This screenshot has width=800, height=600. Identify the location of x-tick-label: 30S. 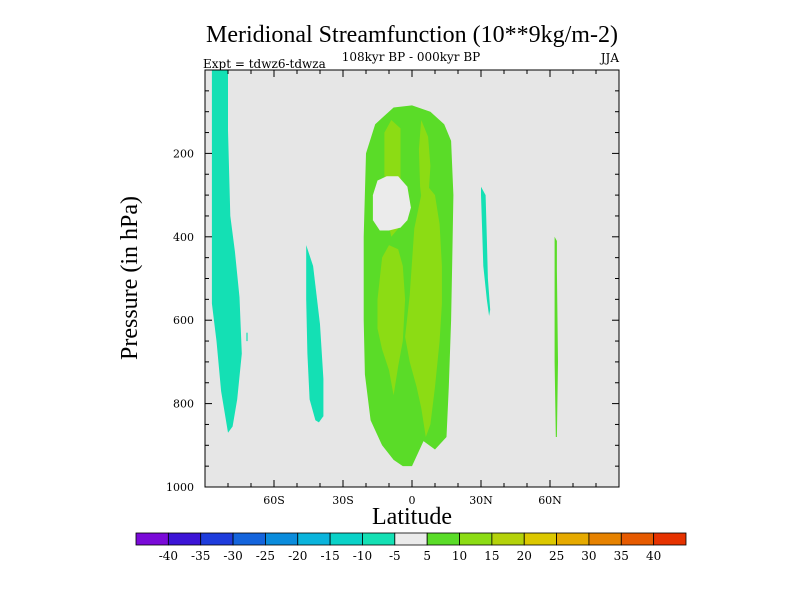
(343, 500).